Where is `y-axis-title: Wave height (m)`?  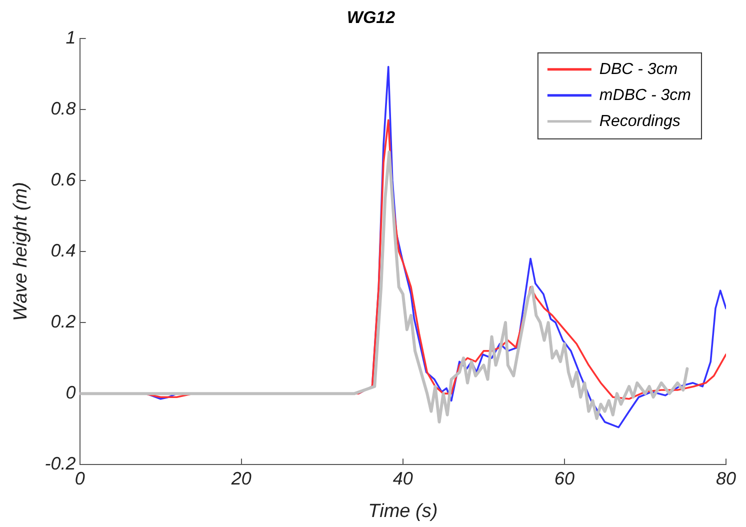 y-axis-title: Wave height (m) is located at coordinates (21, 252).